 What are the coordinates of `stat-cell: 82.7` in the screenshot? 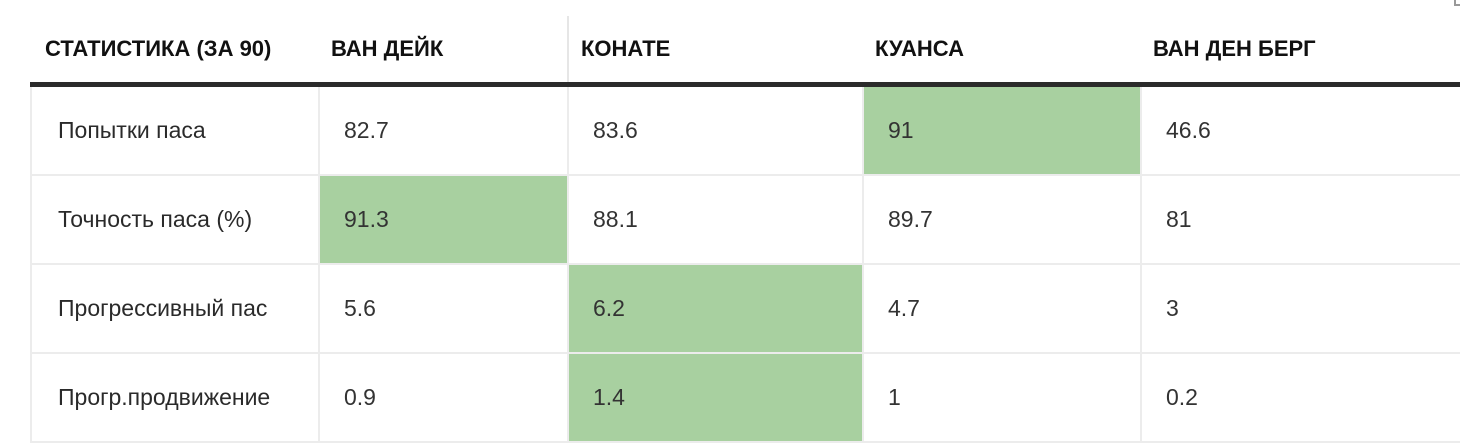 It's located at (443, 129).